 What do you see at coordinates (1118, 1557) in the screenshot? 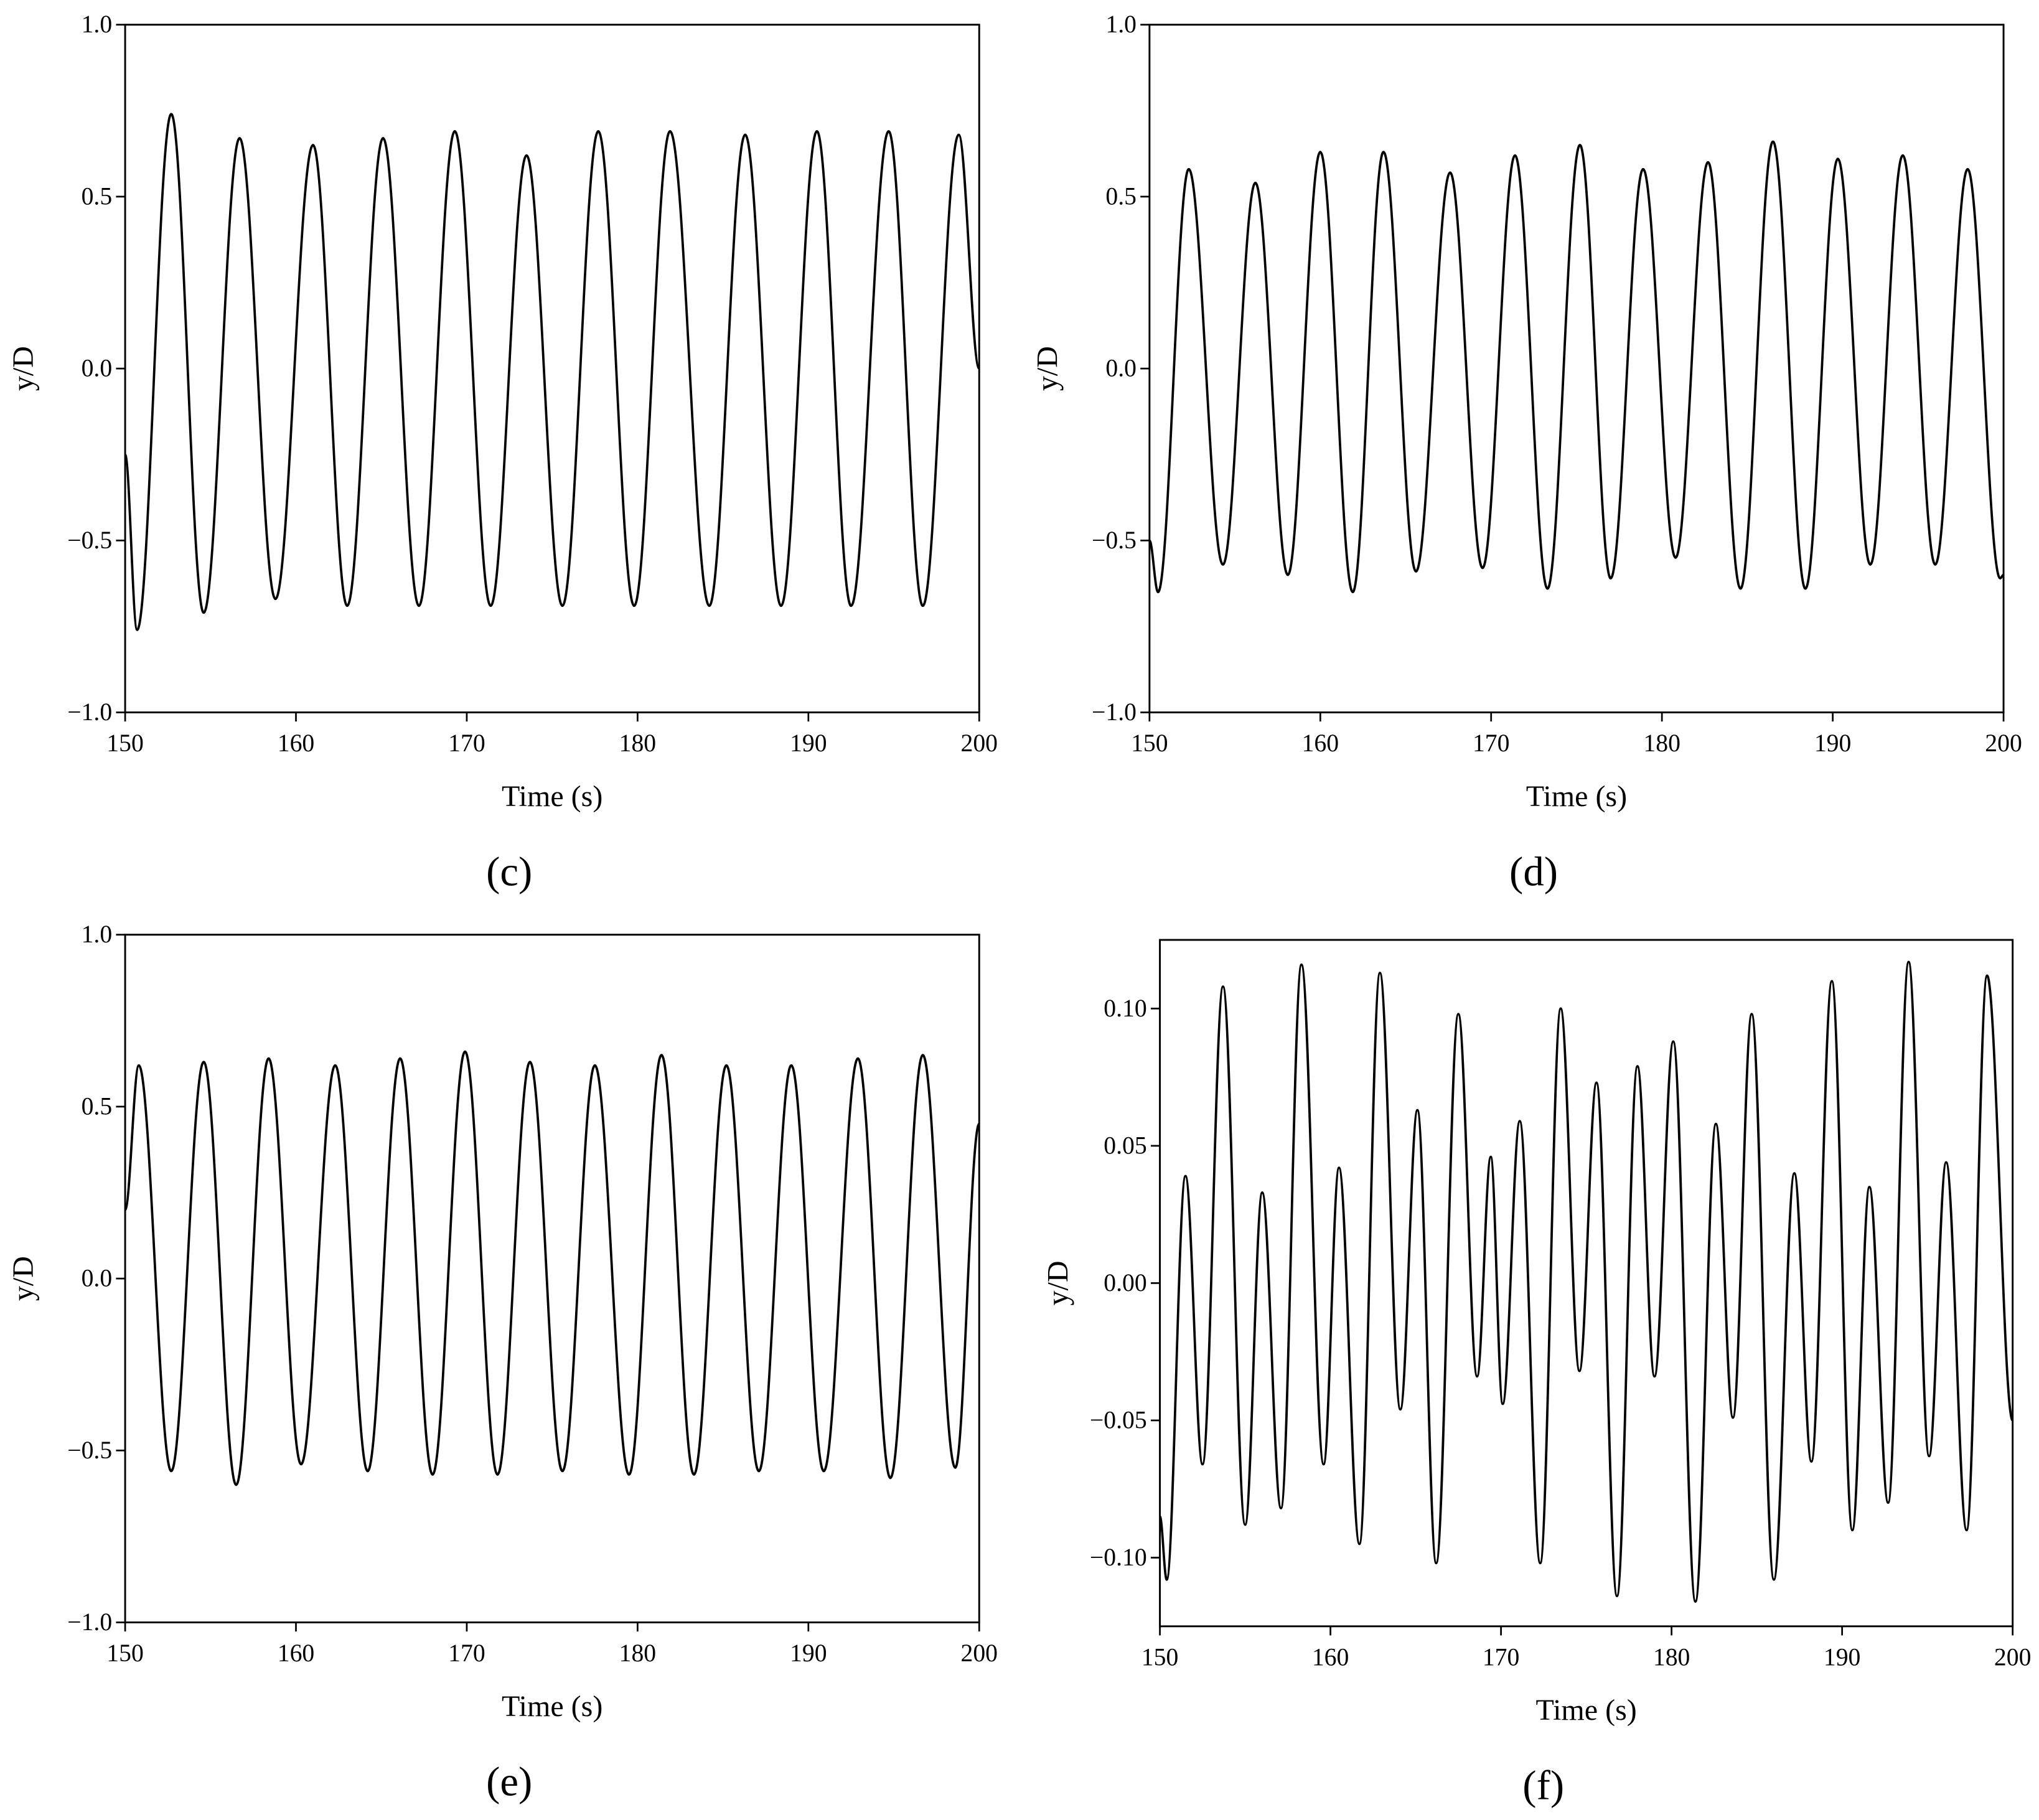
I see `y-tick-label: −0.10` at bounding box center [1118, 1557].